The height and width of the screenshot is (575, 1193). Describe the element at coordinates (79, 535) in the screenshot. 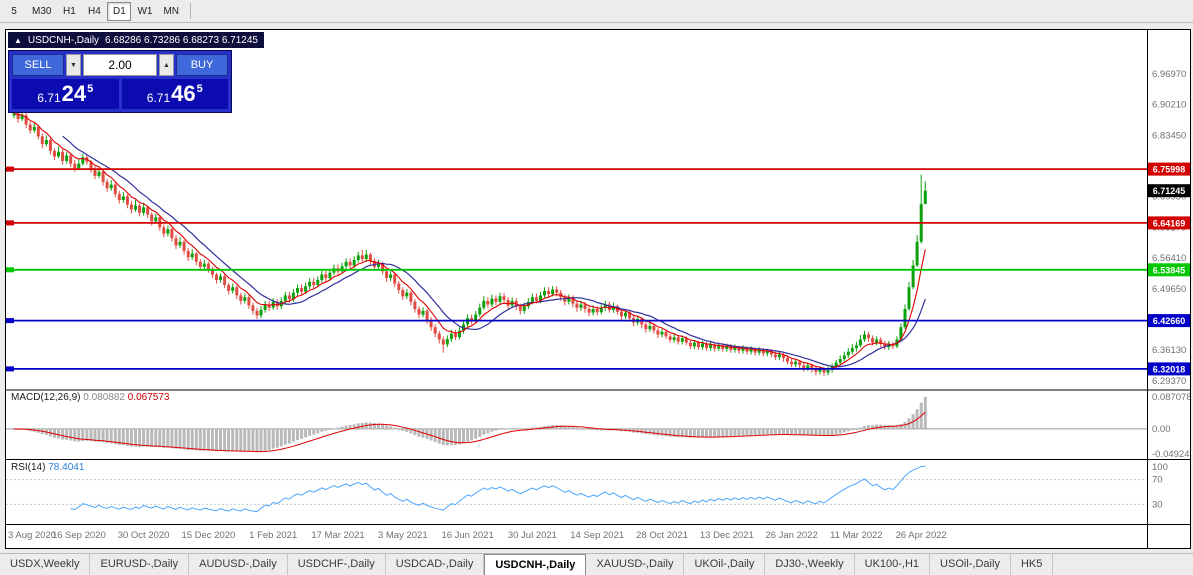

I see `svg-text: 16 Sep 2020` at that location.